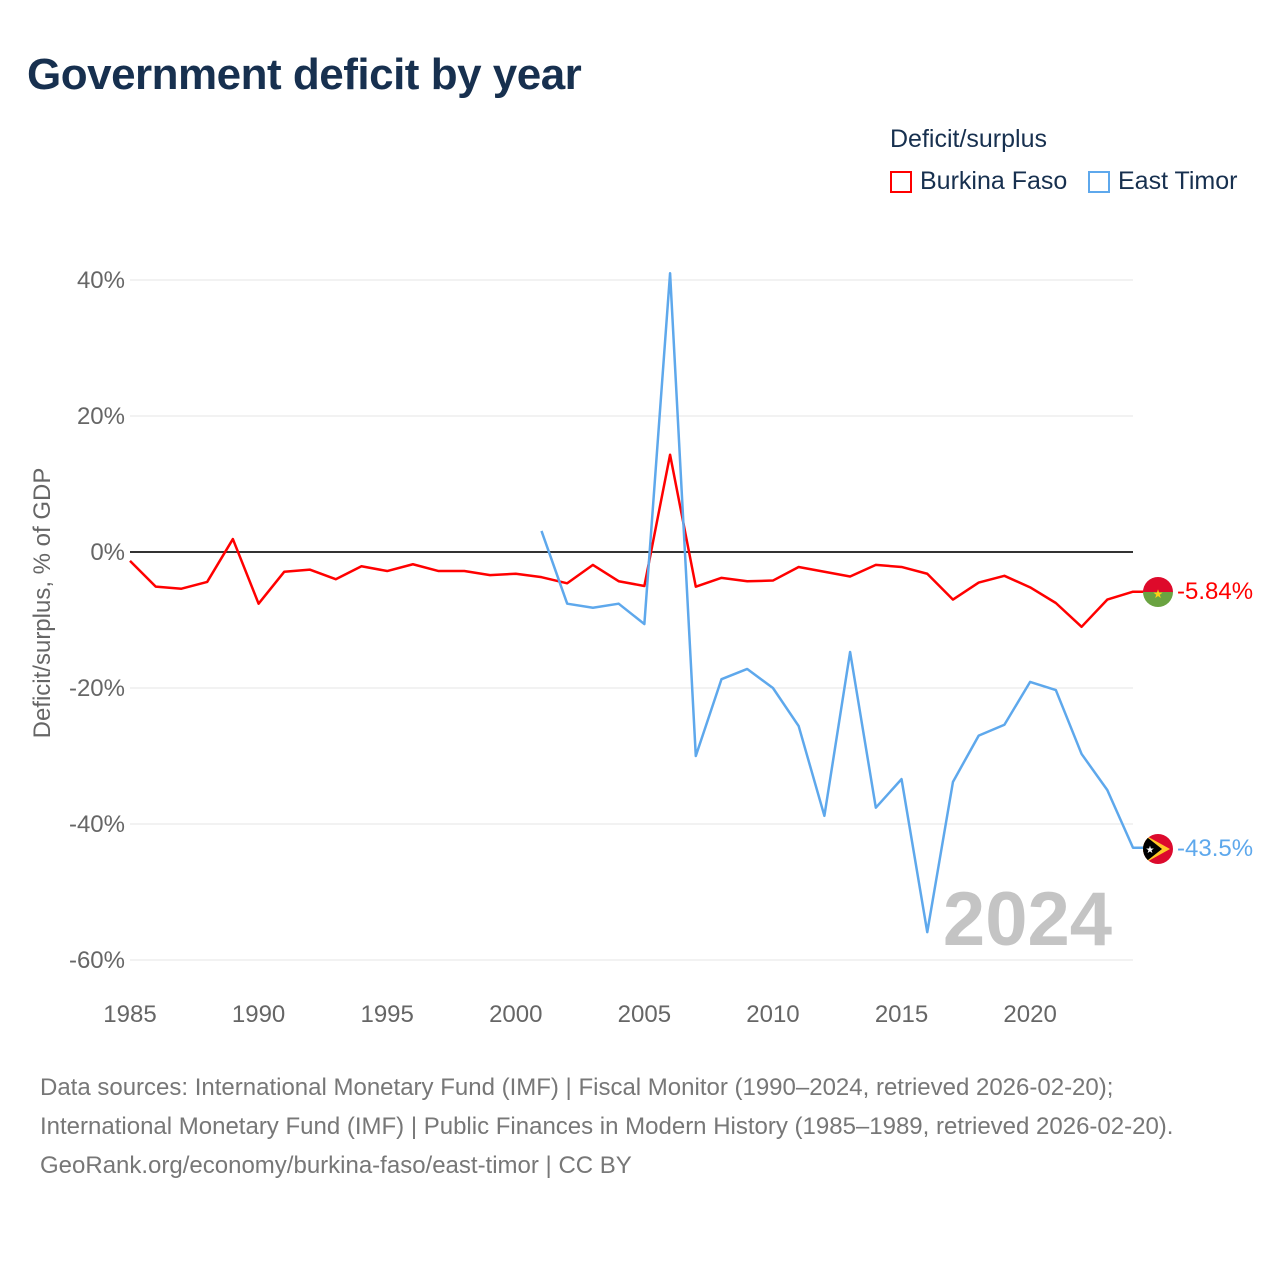 This screenshot has width=1280, height=1280. What do you see at coordinates (772, 1014) in the screenshot?
I see `x-tick-label: 2010` at bounding box center [772, 1014].